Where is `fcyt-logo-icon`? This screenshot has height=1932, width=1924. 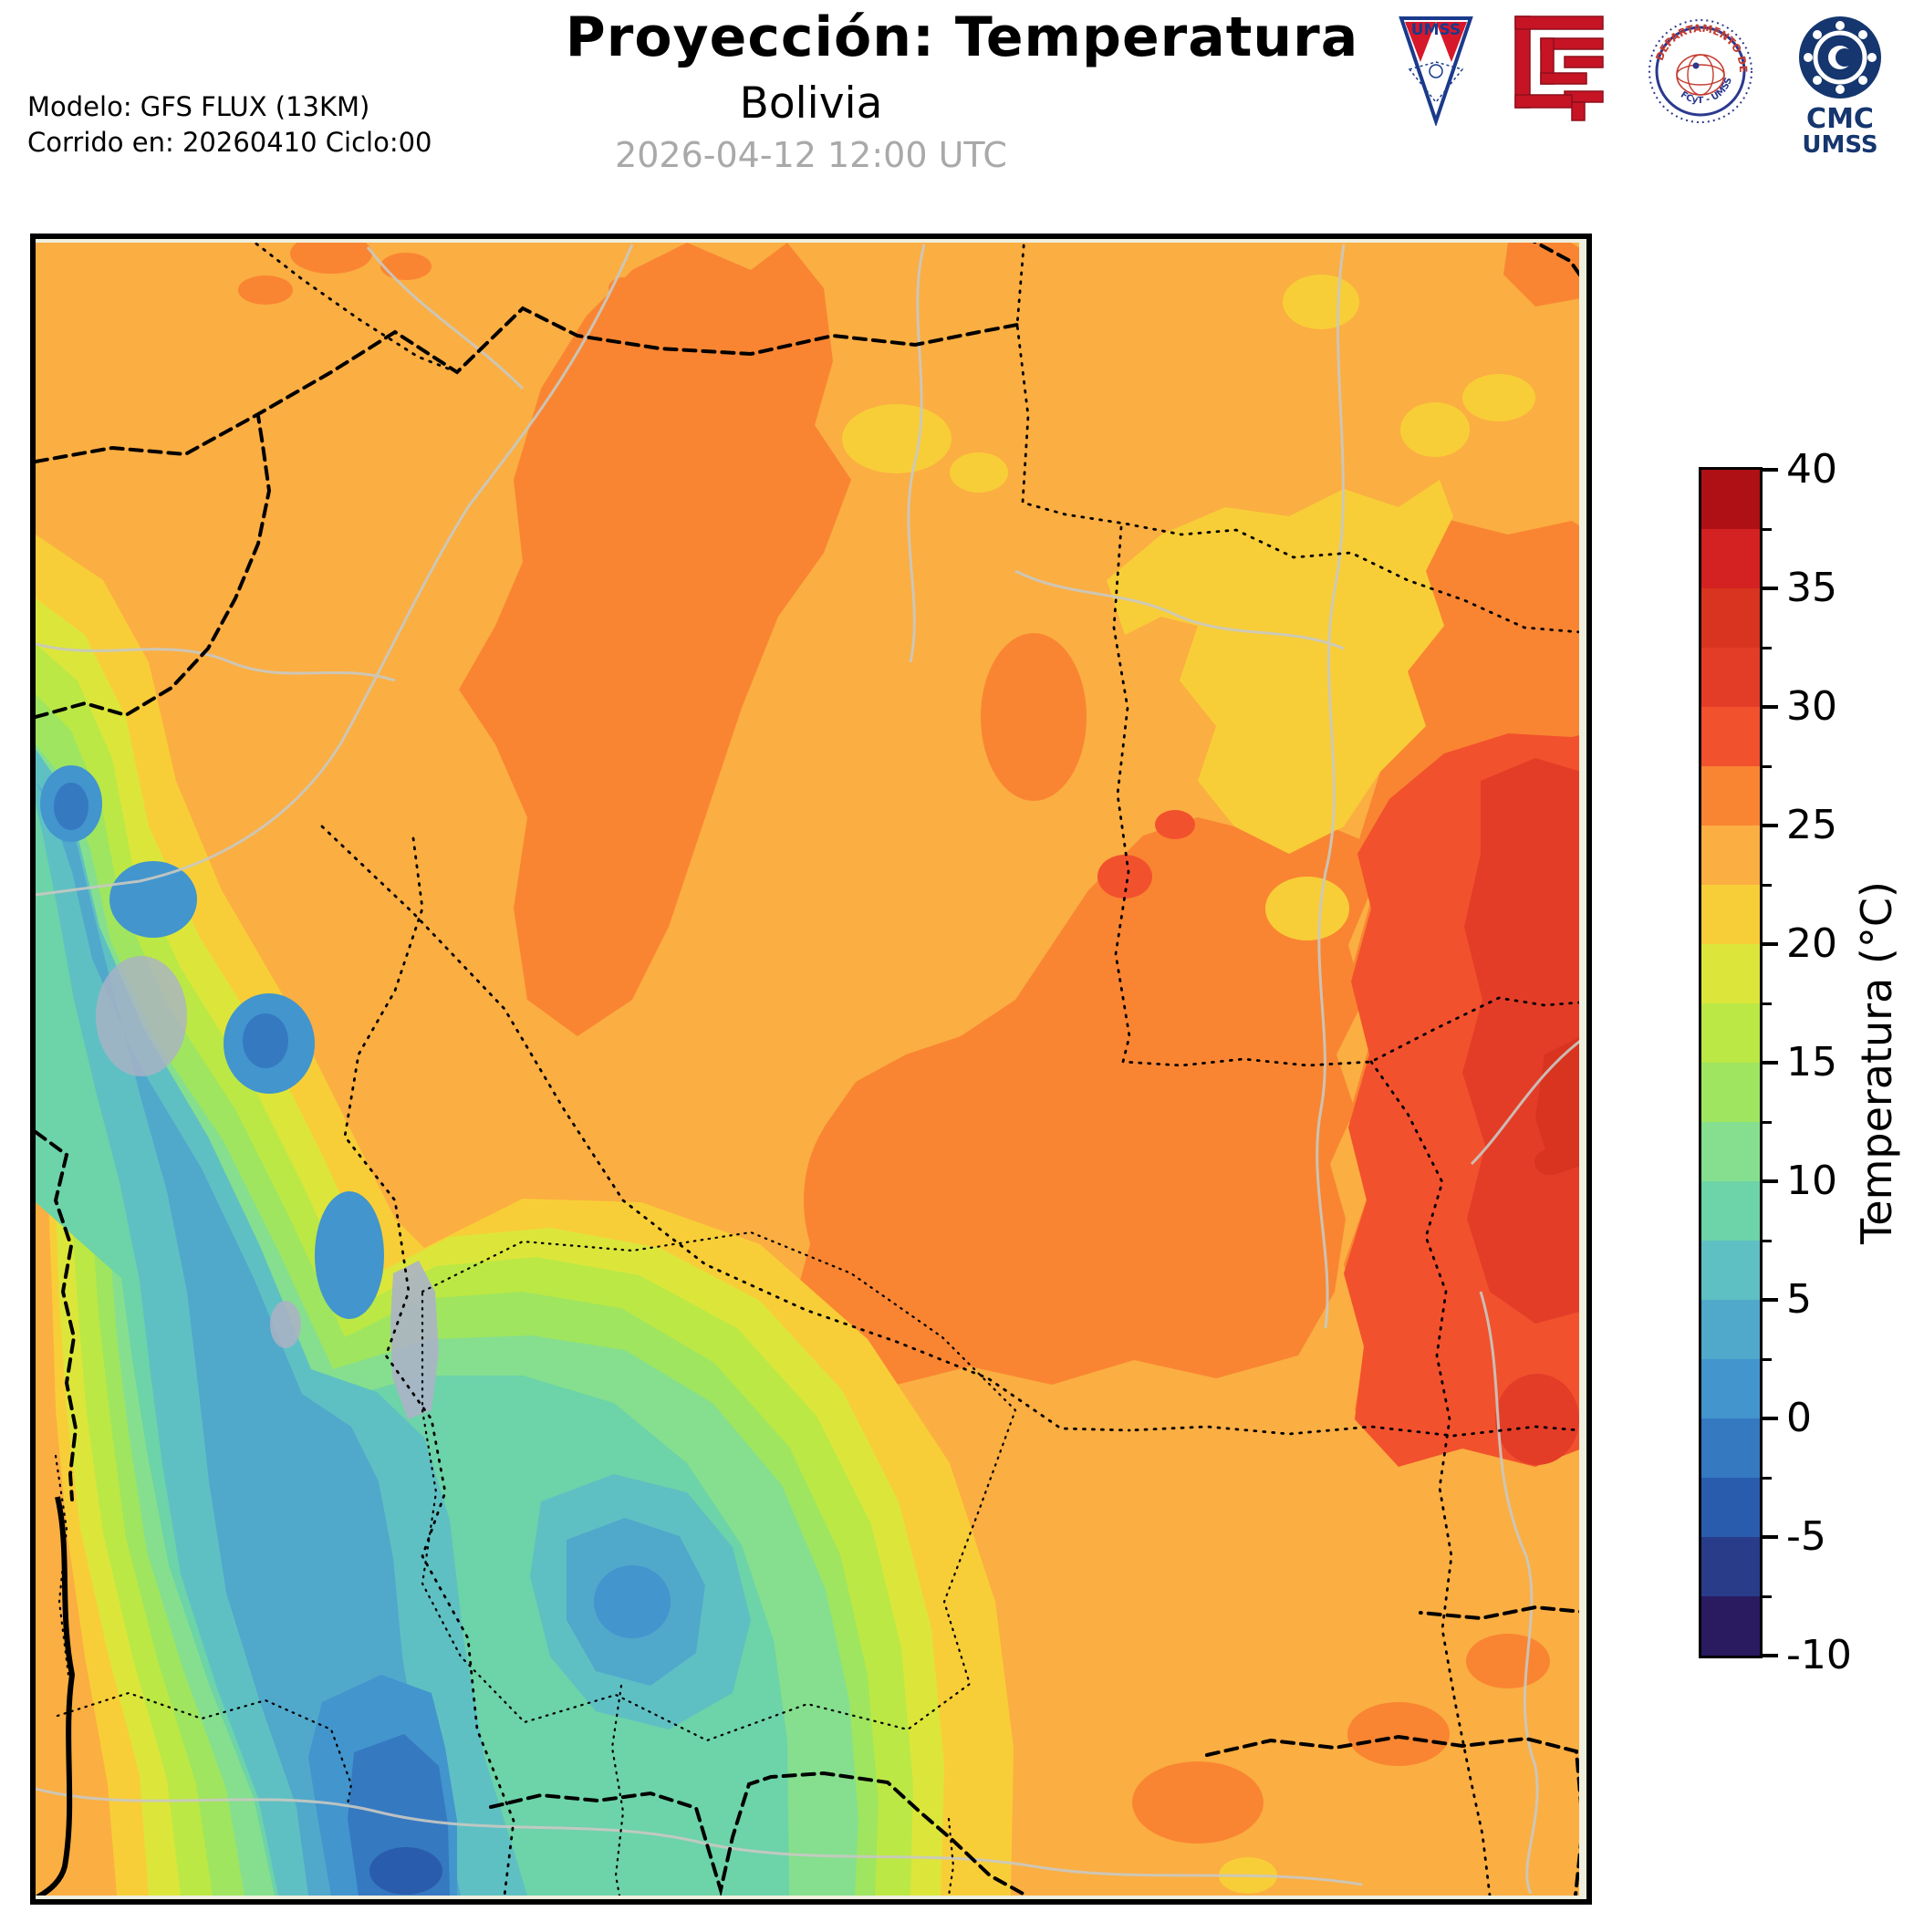 fcyt-logo-icon is located at coordinates (1559, 68).